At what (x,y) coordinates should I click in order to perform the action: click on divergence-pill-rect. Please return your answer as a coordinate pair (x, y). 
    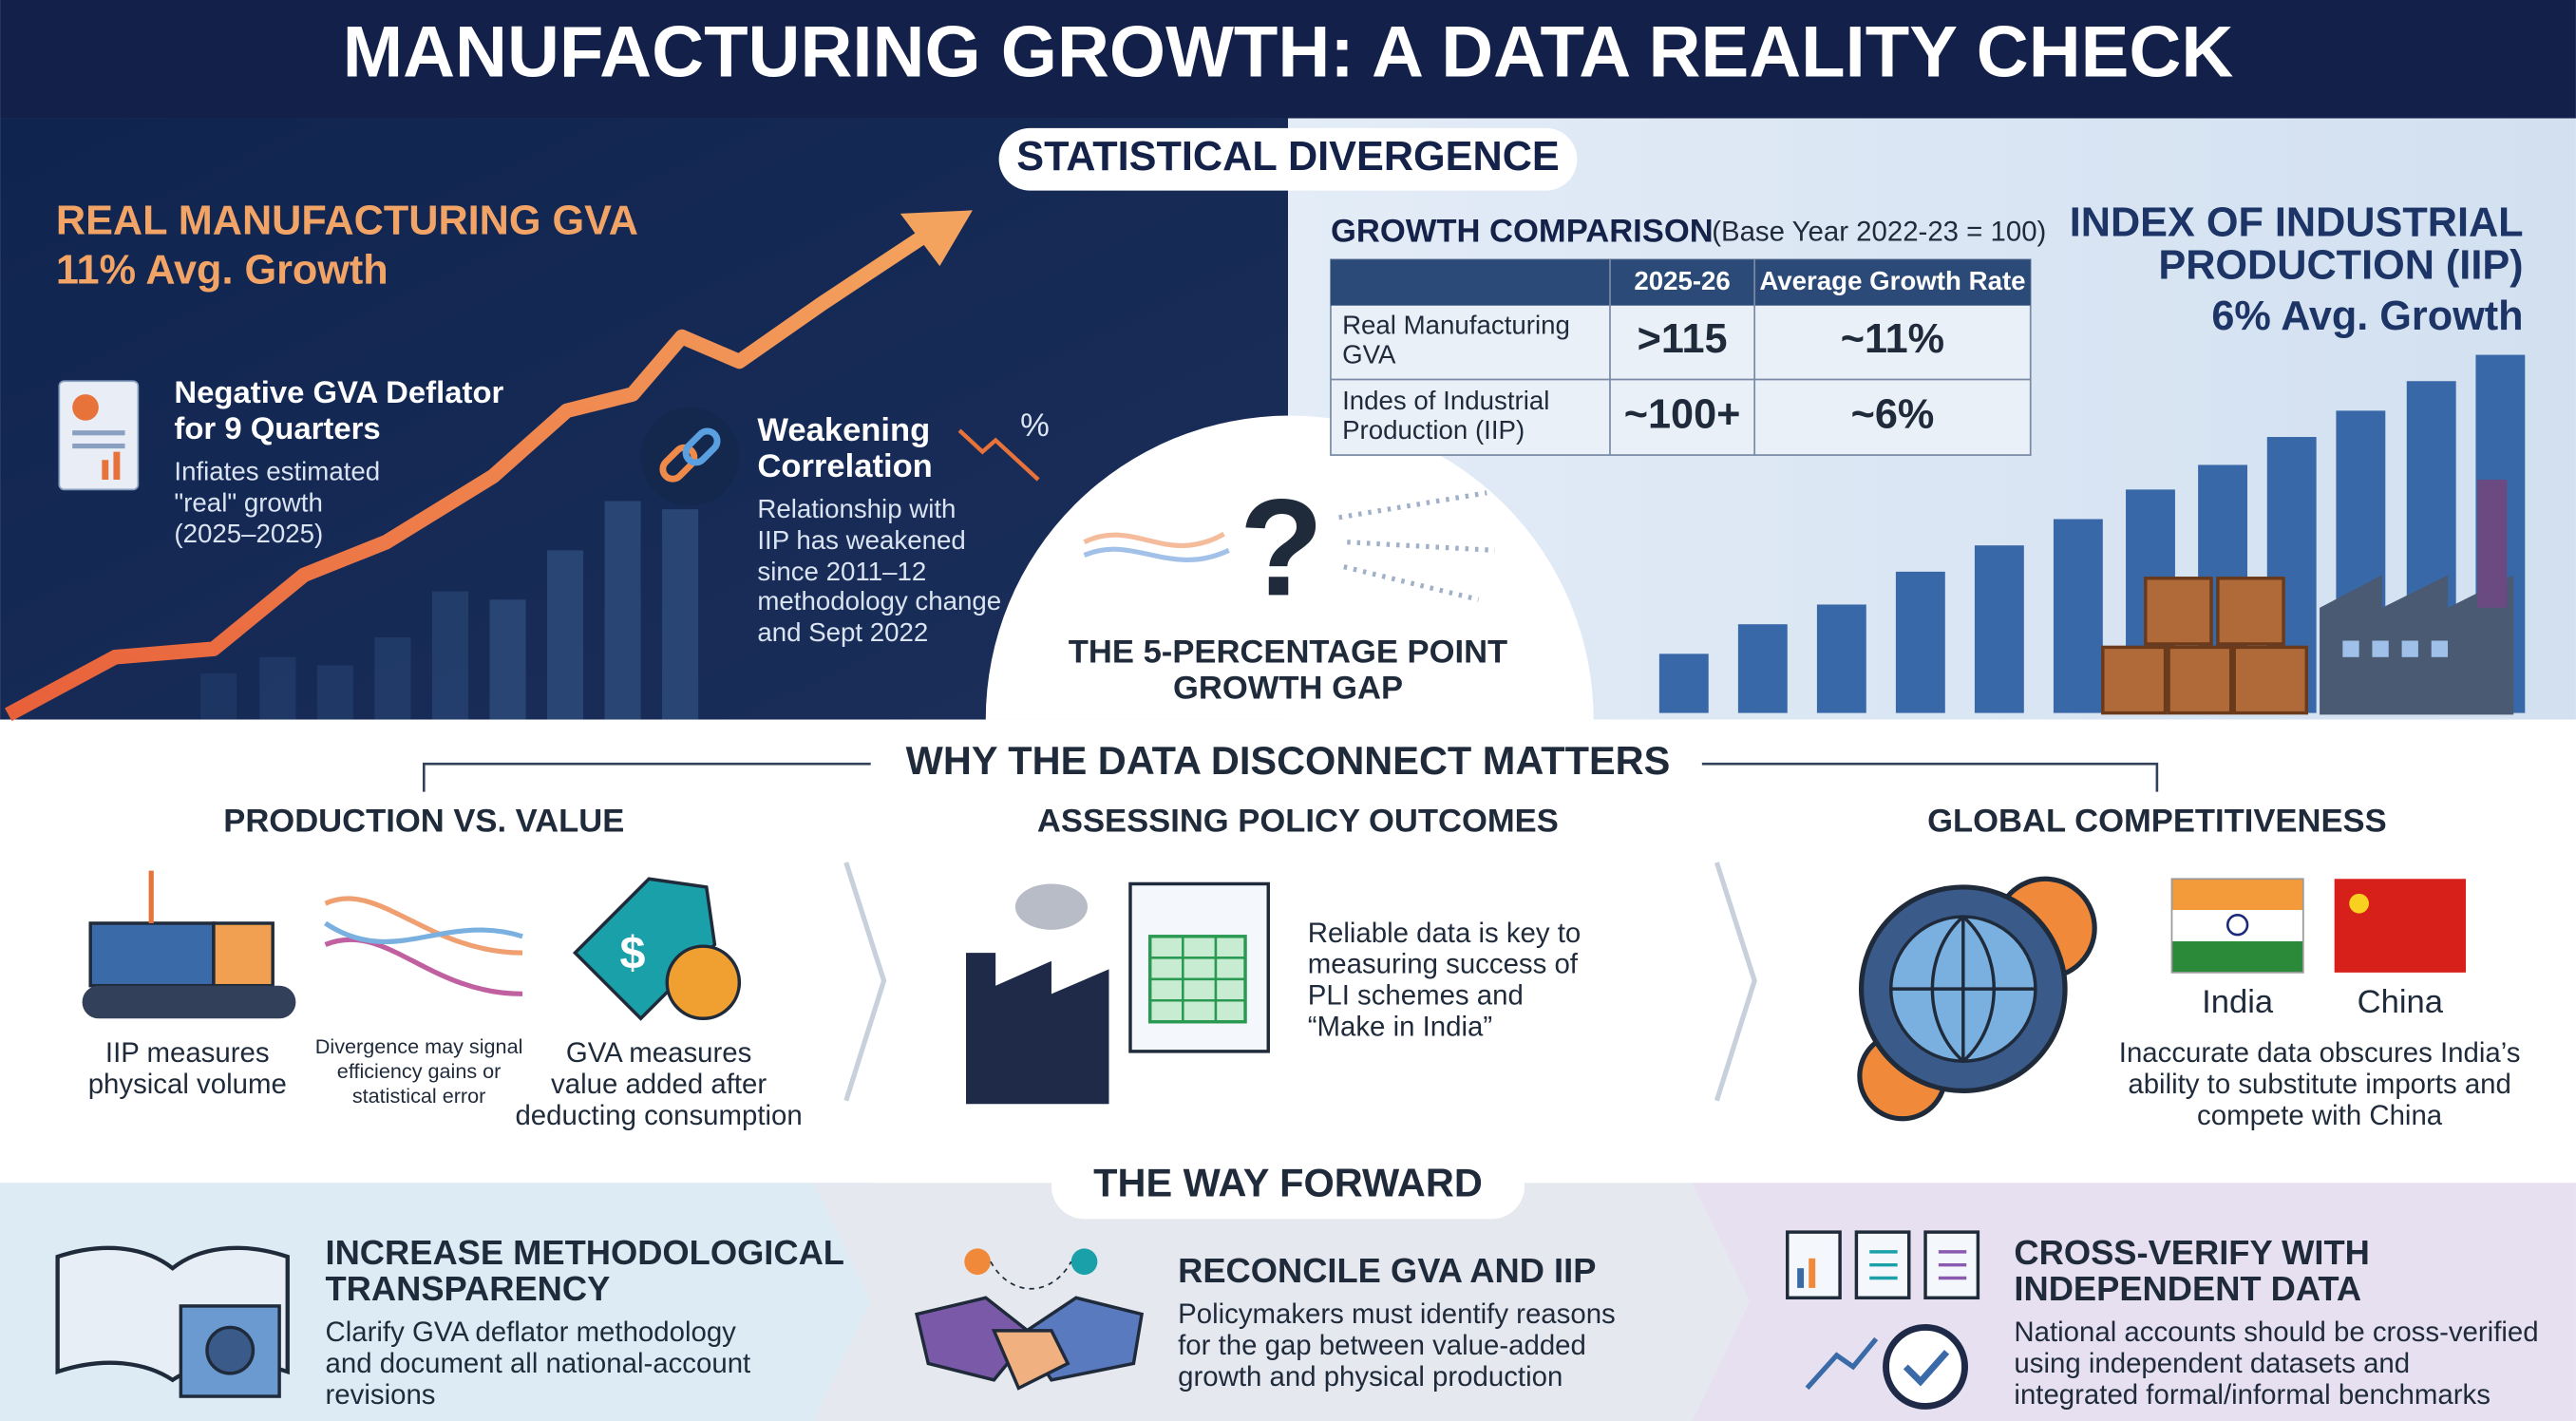
    Looking at the image, I should click on (1288, 159).